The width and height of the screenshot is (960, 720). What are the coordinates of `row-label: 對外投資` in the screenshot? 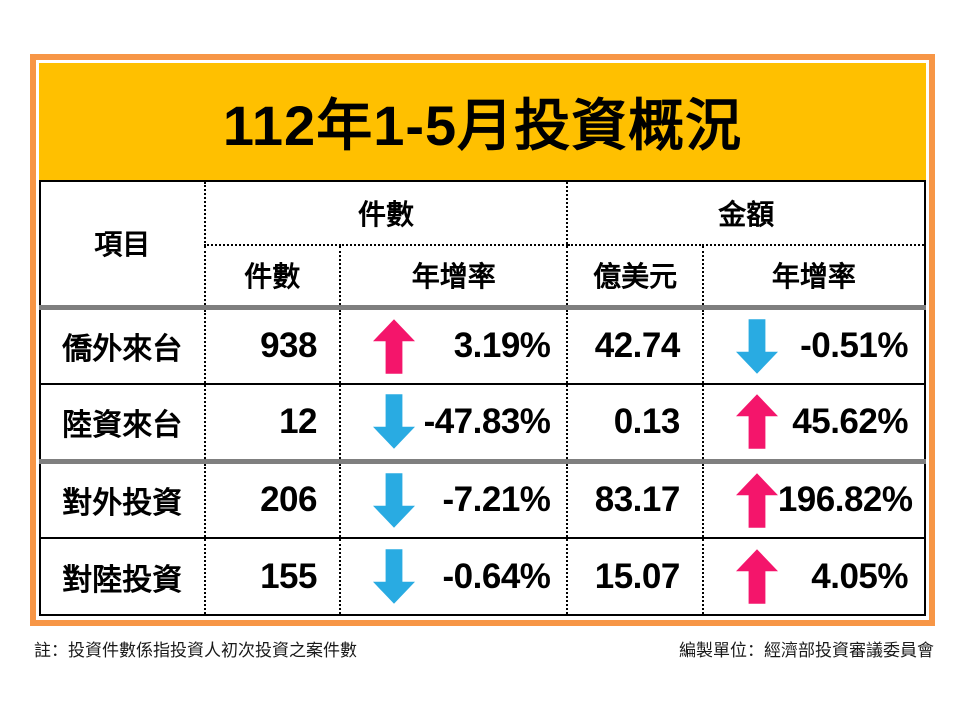 It's located at (122, 500).